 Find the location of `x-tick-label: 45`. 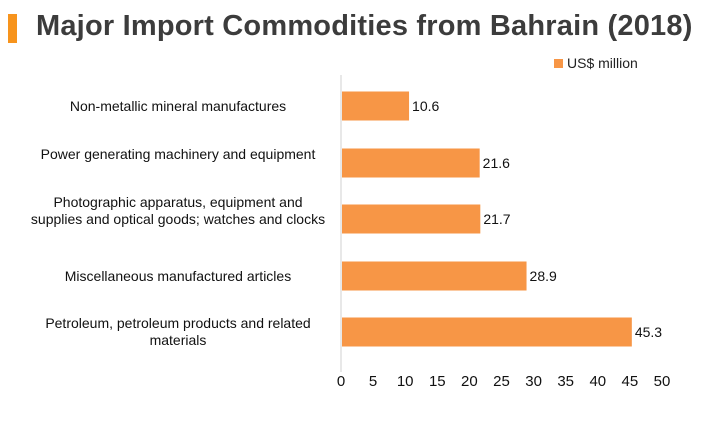

x-tick-label: 45 is located at coordinates (630, 381).